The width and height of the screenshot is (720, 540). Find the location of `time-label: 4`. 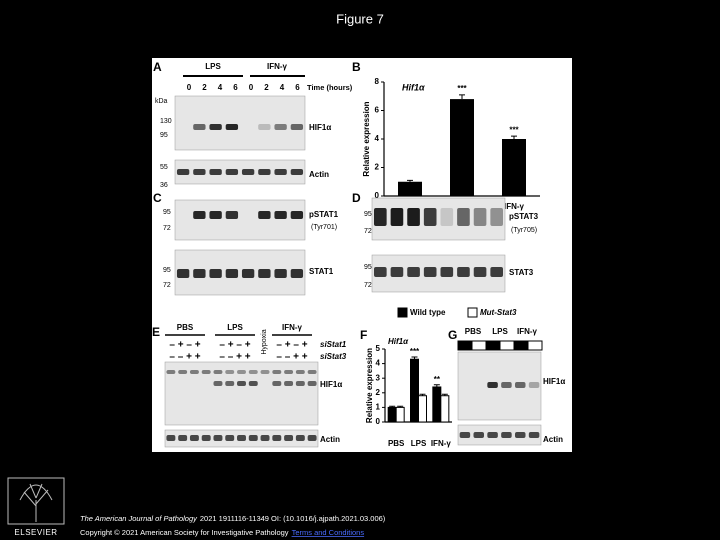

time-label: 4 is located at coordinates (282, 87).